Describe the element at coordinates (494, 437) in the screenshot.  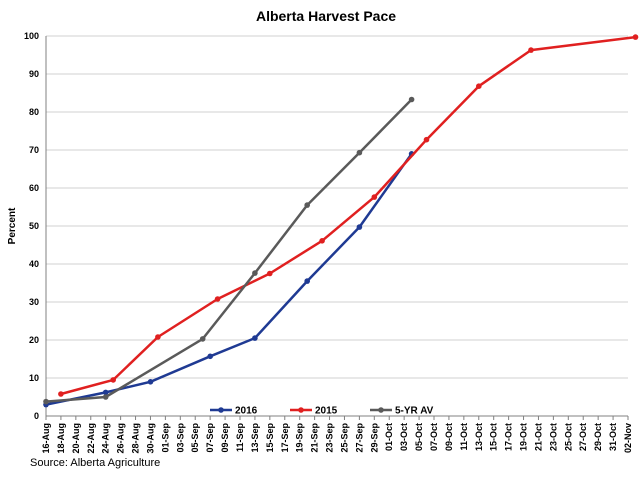
I see `x-tick-label: 15-Oct` at that location.